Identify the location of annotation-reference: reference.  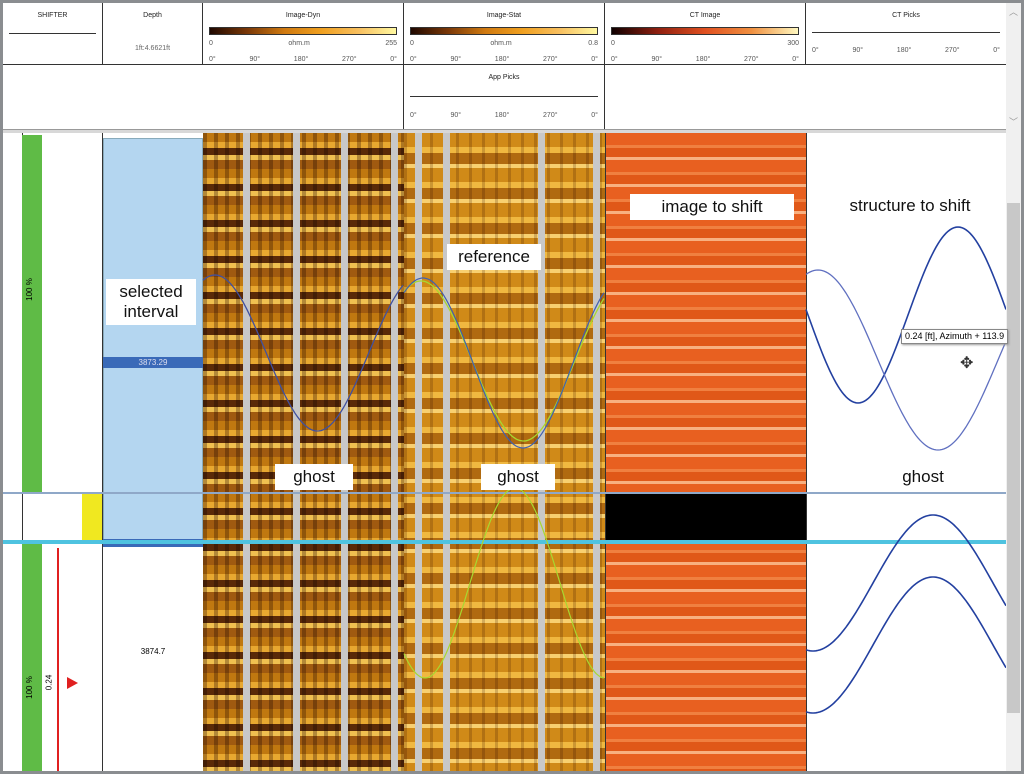
(494, 257).